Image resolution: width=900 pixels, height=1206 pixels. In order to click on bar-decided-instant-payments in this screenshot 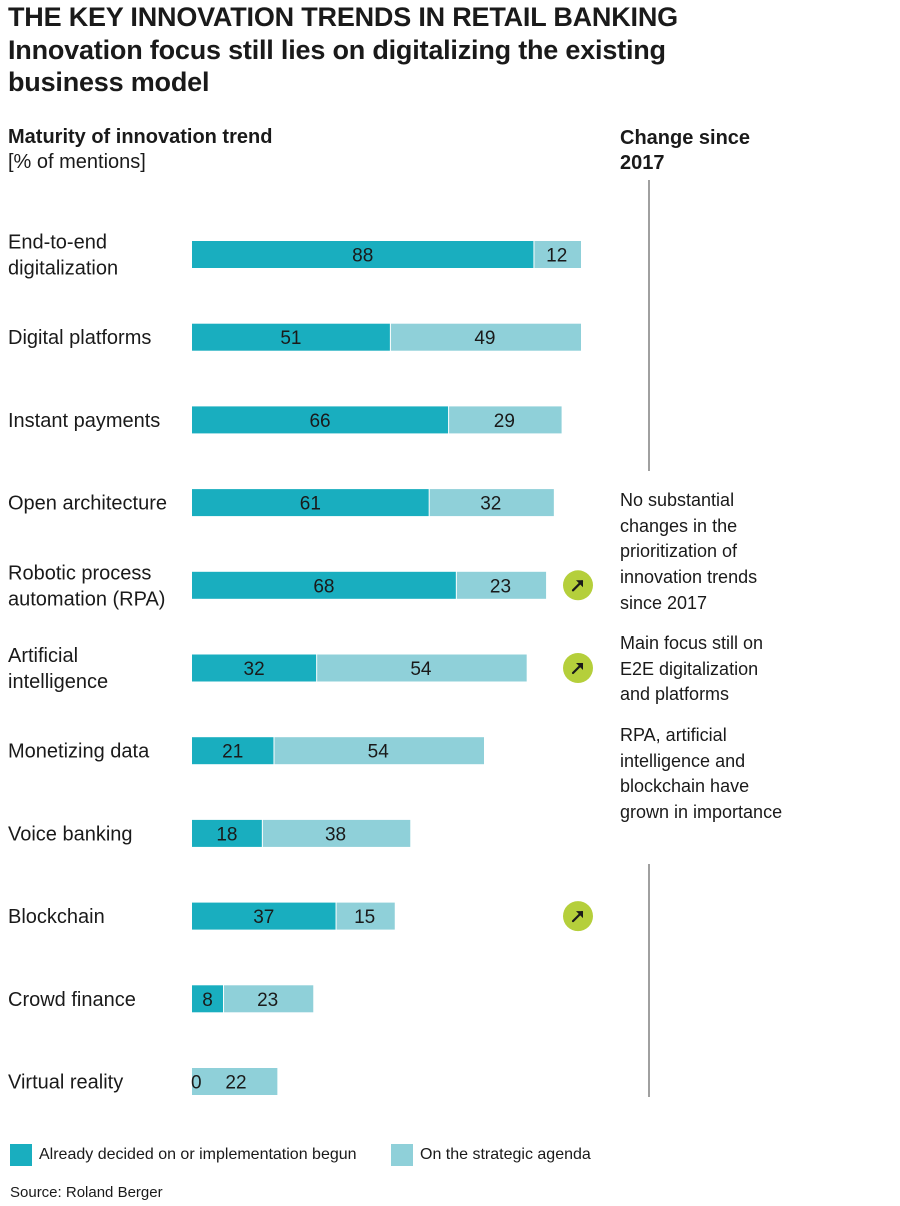, I will do `click(320, 420)`.